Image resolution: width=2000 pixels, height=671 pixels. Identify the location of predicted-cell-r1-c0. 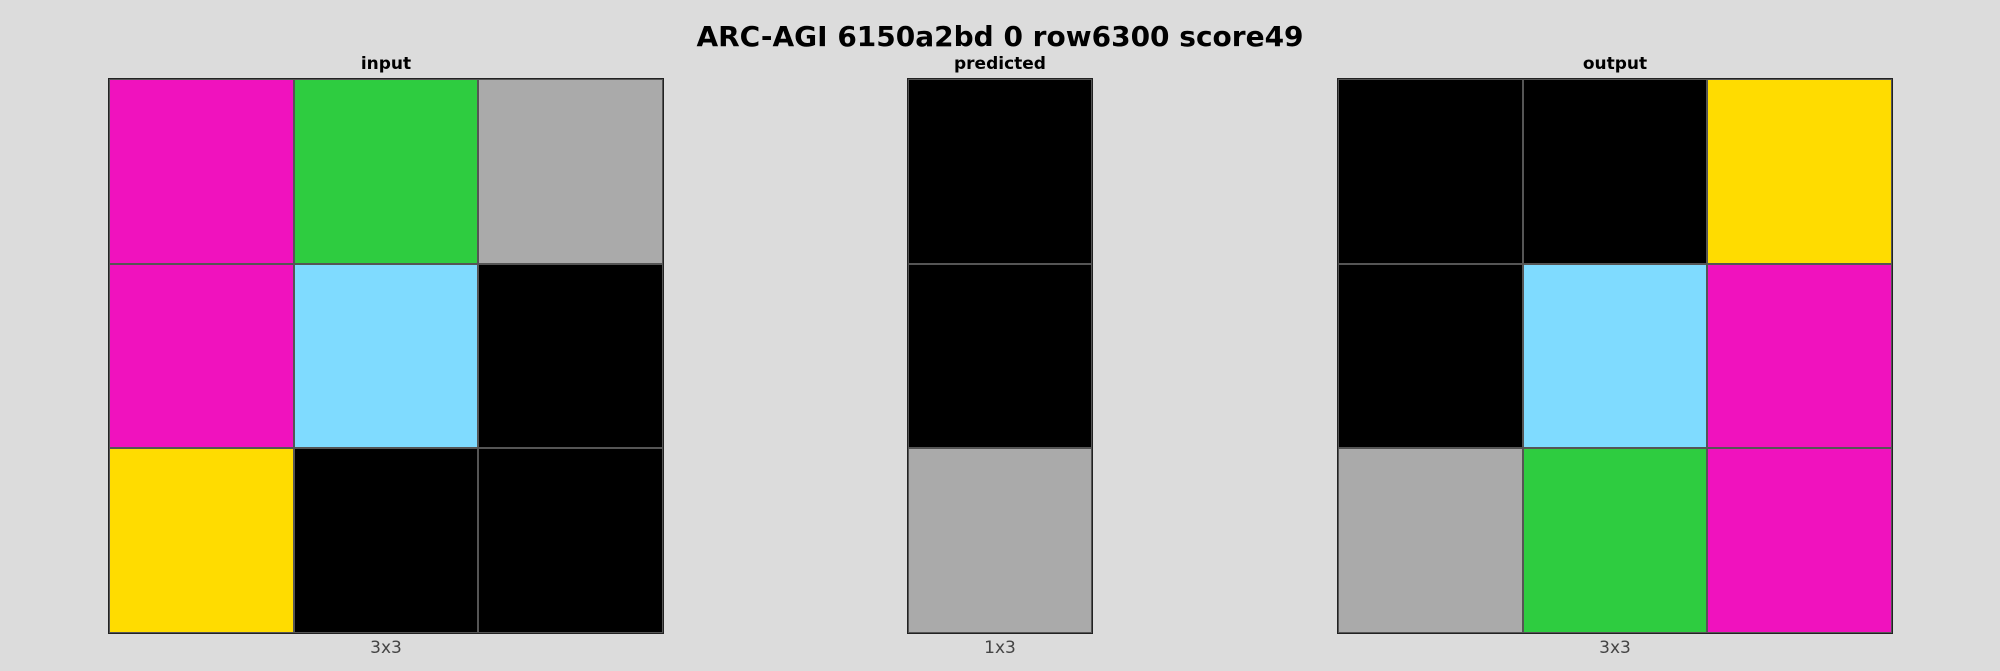
(1000, 356).